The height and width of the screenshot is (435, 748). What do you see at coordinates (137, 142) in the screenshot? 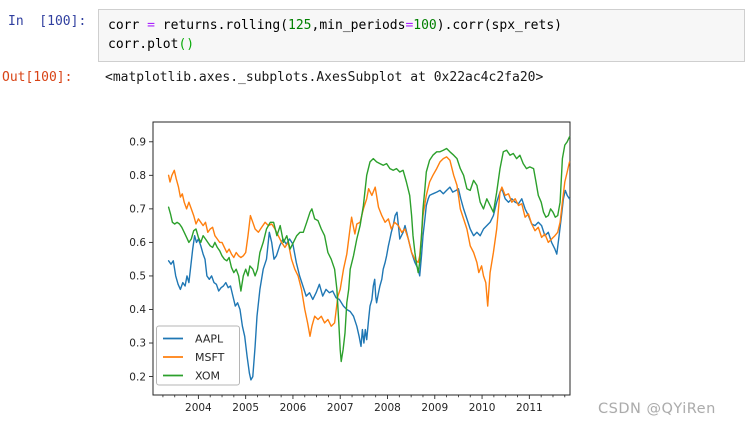
I see `y-tick-label: 0.9` at bounding box center [137, 142].